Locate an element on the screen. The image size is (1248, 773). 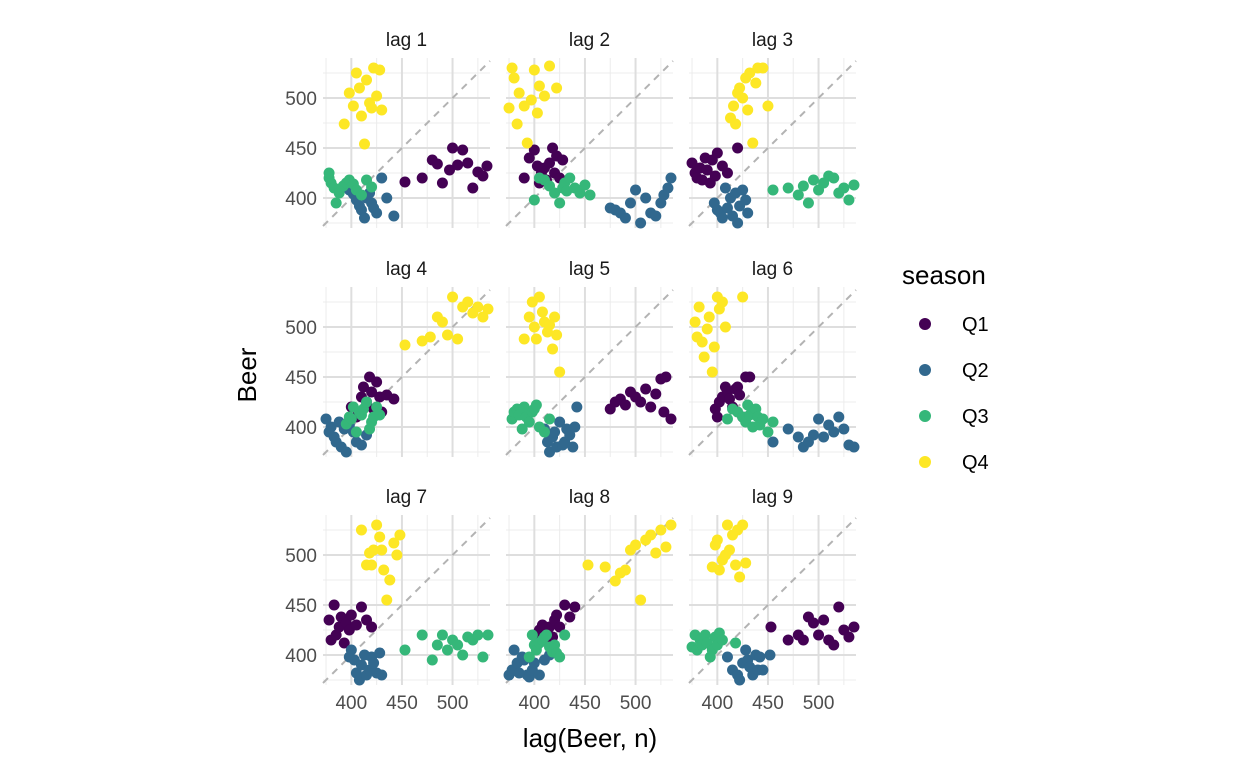
facet-label: lag 9 is located at coordinates (772, 497).